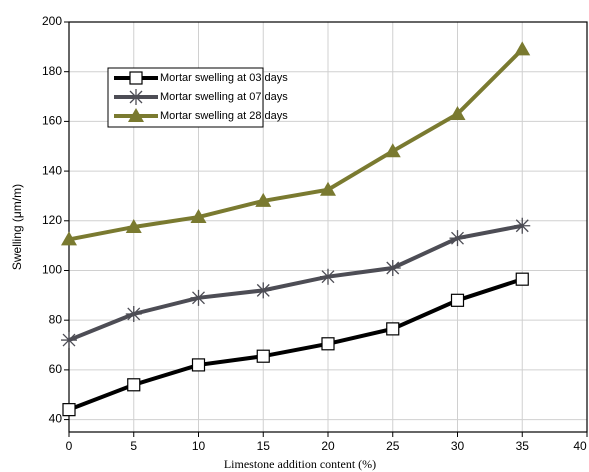  What do you see at coordinates (52, 71) in the screenshot?
I see `y-tick-label: 180` at bounding box center [52, 71].